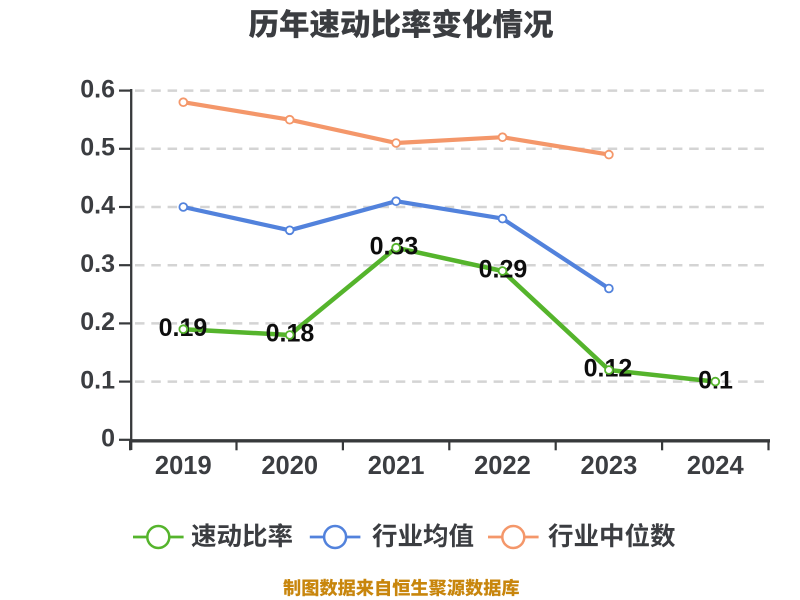 This screenshot has height=600, width=800. What do you see at coordinates (289, 466) in the screenshot?
I see `svg-text: 2020` at bounding box center [289, 466].